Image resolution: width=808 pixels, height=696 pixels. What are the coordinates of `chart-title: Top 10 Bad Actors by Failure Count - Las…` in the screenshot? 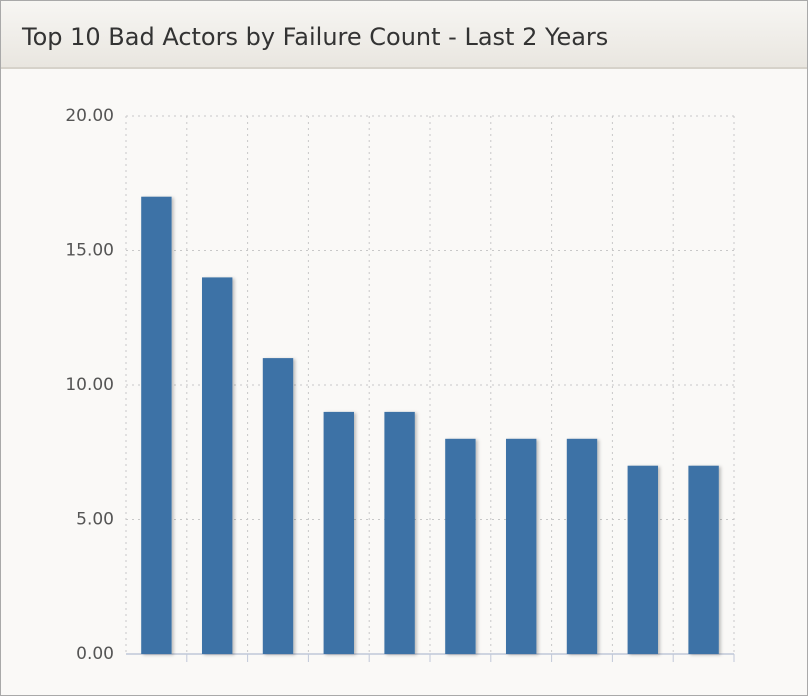 It's located at (315, 37).